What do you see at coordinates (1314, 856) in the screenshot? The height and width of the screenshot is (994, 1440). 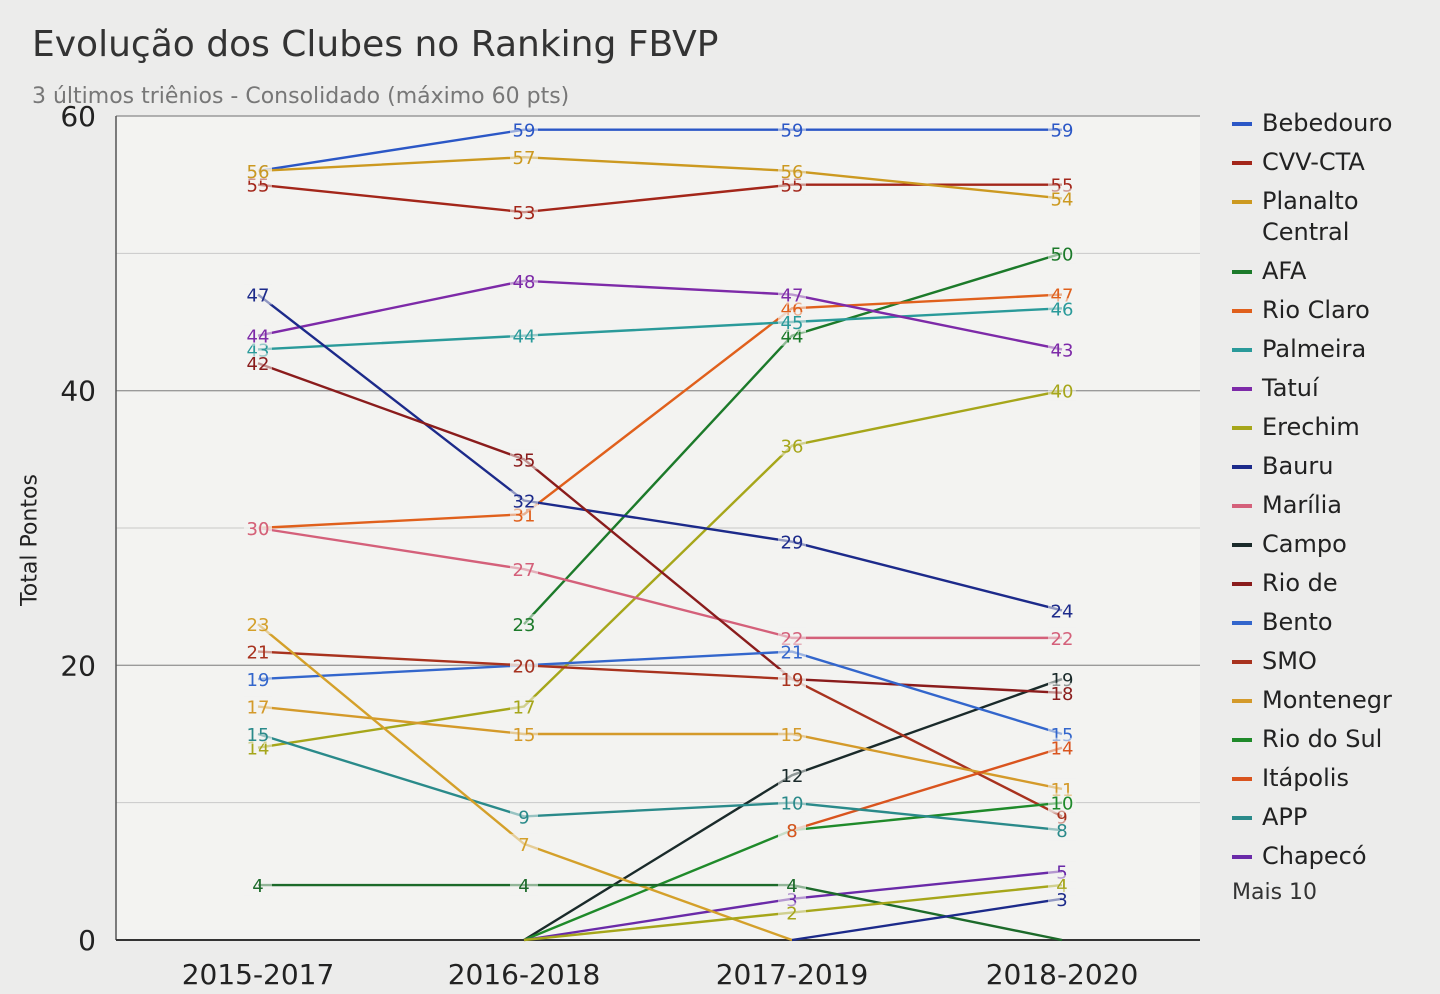 I see `legend-label: Chapecó` at bounding box center [1314, 856].